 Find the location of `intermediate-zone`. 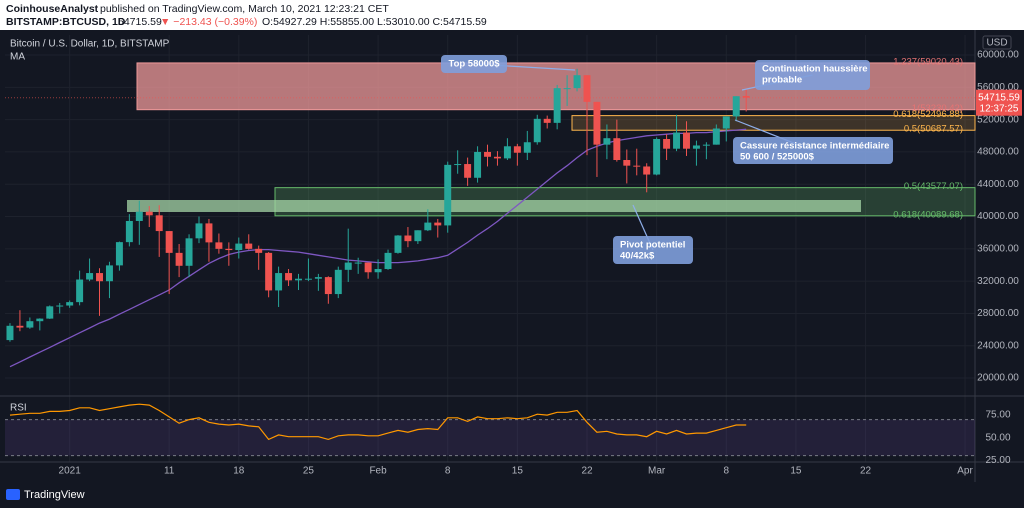

intermediate-zone is located at coordinates (773, 123).